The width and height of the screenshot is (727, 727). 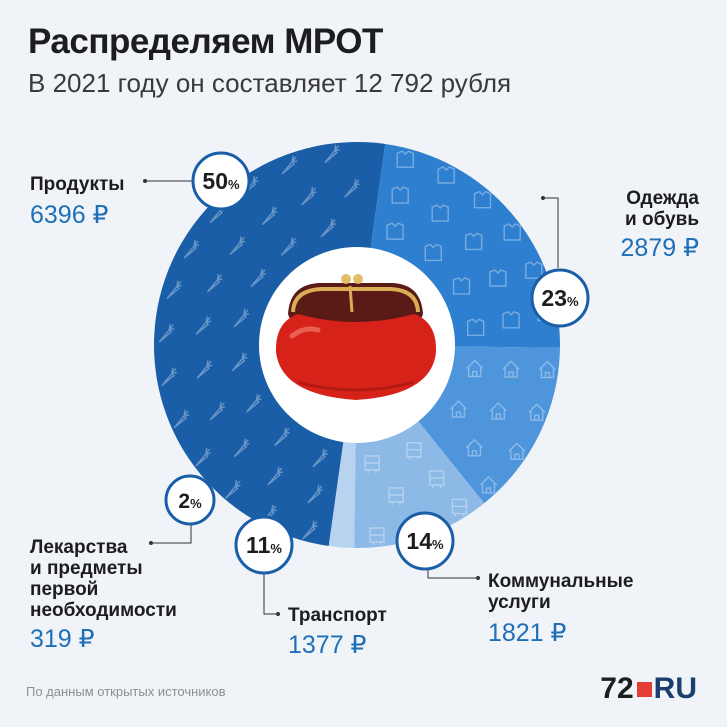 I want to click on percent-label: 50%, so click(x=221, y=181).